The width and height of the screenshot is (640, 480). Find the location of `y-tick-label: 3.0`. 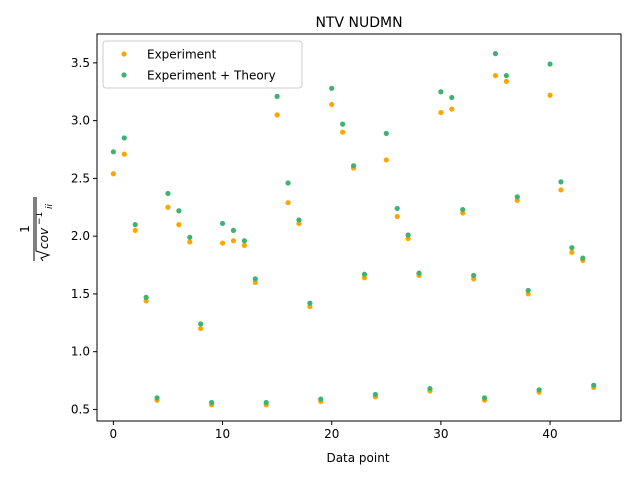

y-tick-label: 3.0 is located at coordinates (80, 121).